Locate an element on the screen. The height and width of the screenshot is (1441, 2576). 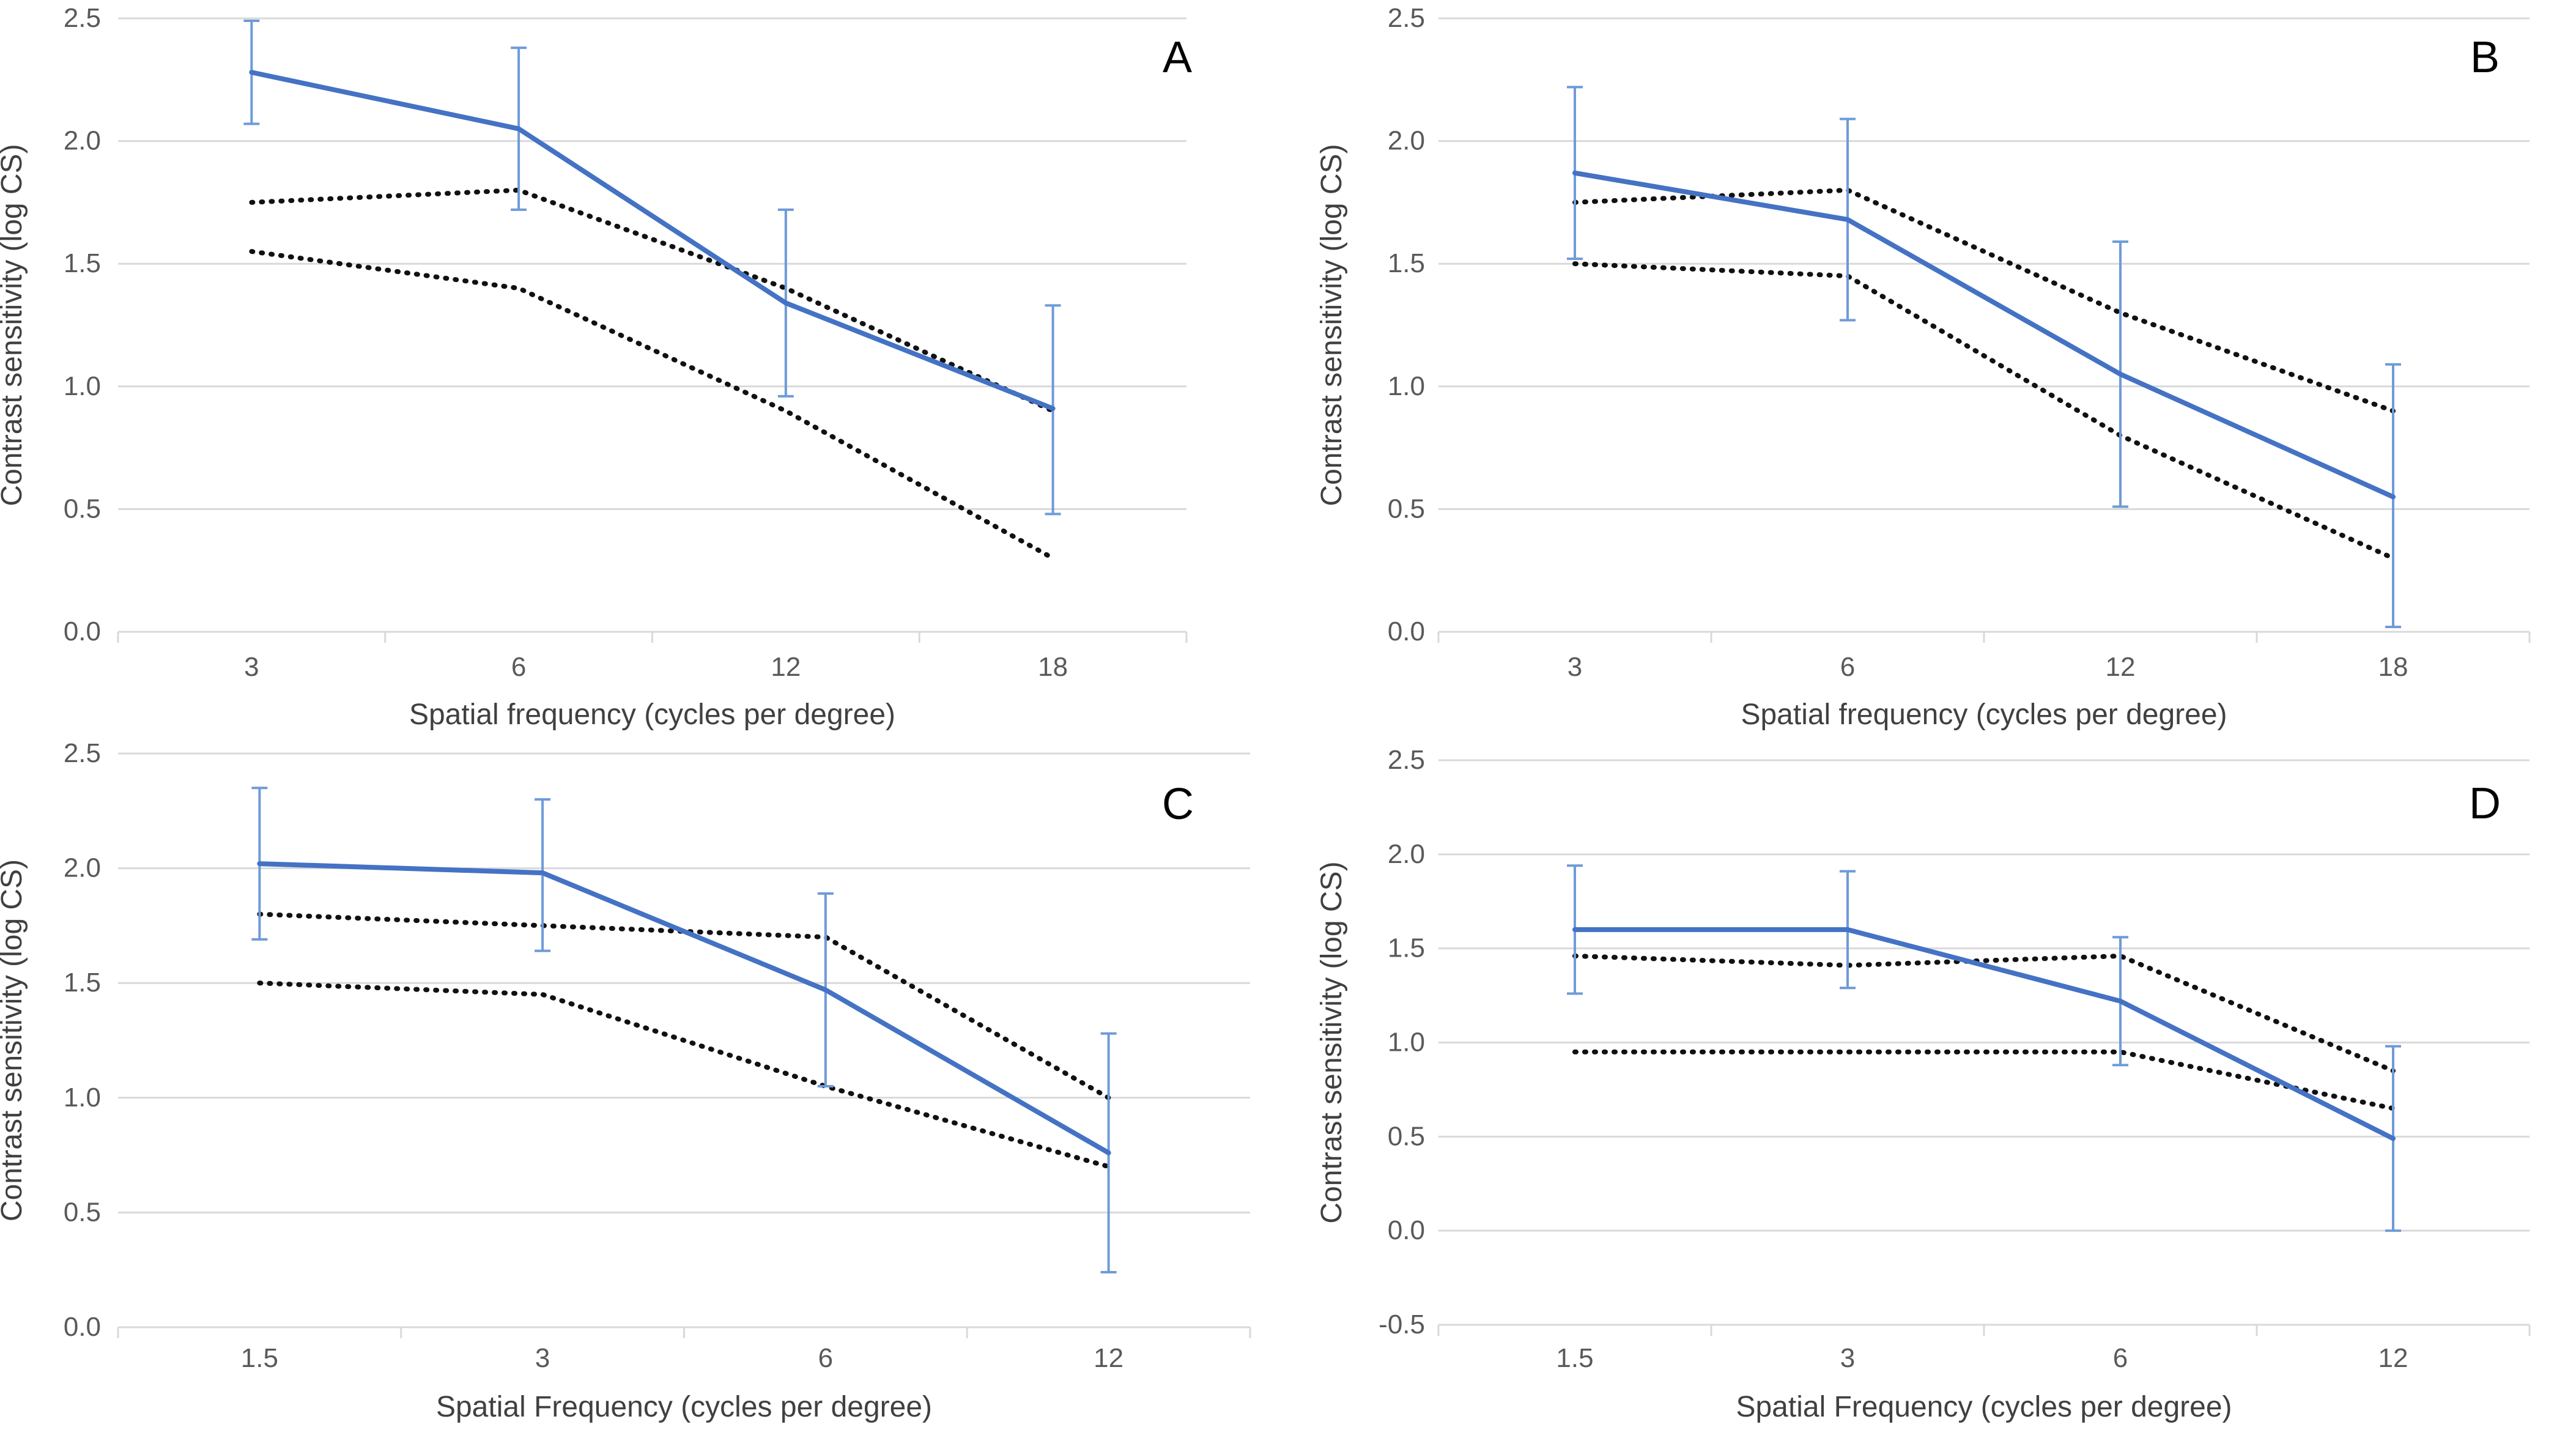
panel-label: C is located at coordinates (1178, 804).